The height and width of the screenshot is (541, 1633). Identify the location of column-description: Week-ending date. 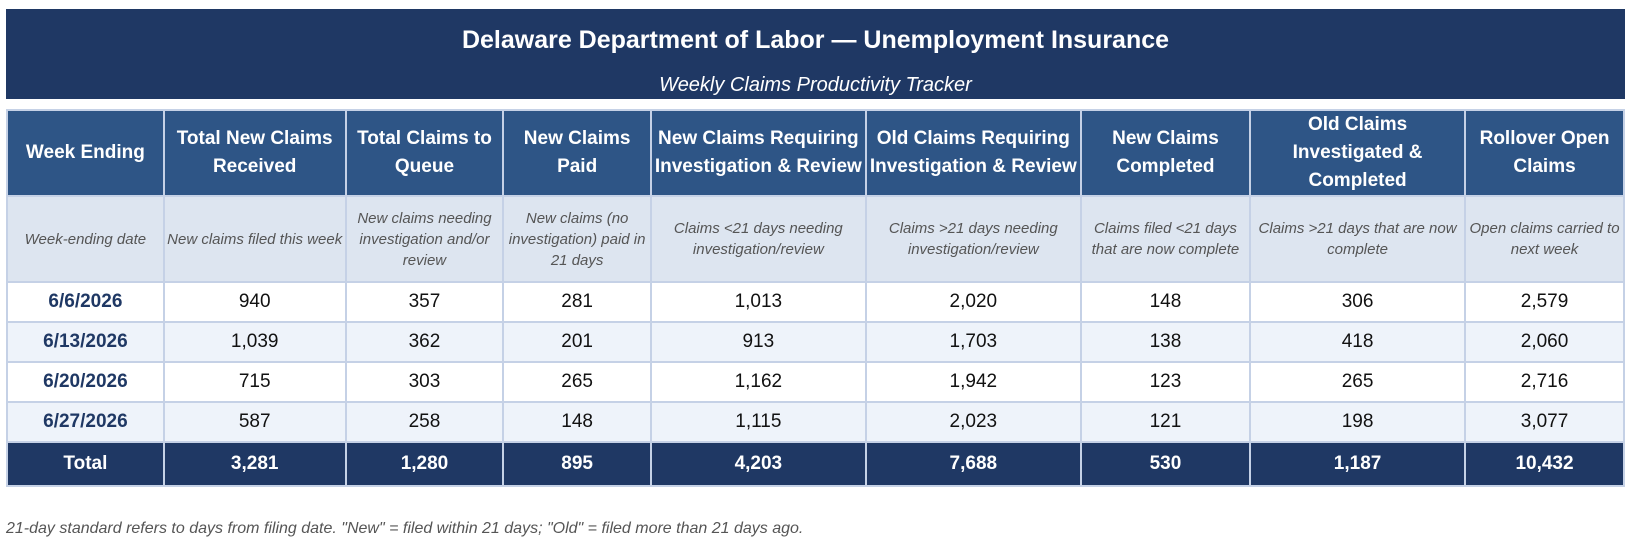
(85, 239).